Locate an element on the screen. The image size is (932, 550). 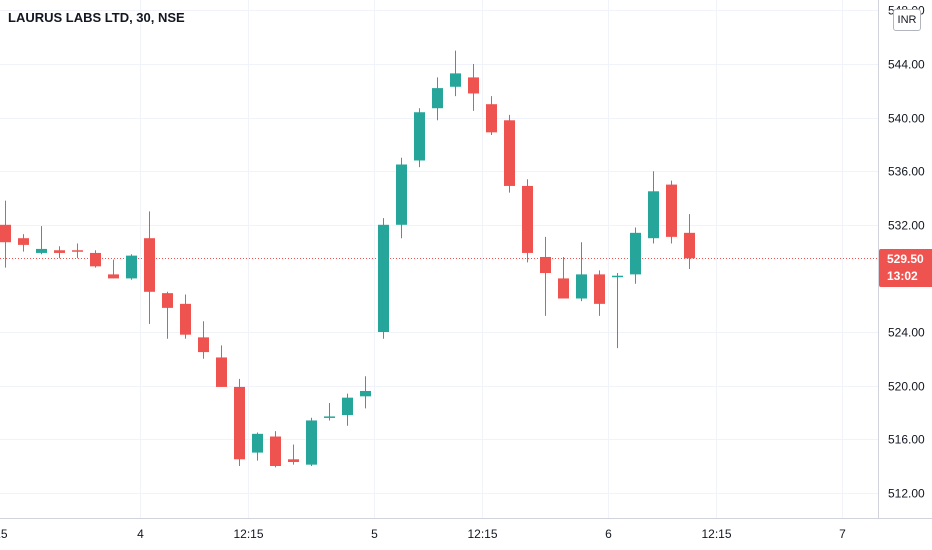
price-tick-label: 536.00 is located at coordinates (906, 172).